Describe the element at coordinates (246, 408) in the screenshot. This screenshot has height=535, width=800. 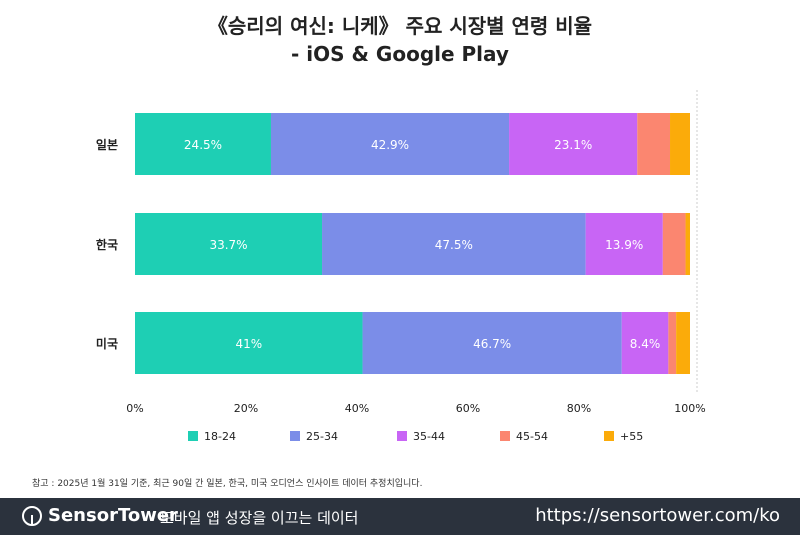
I see `x-tick-label: 20%` at that location.